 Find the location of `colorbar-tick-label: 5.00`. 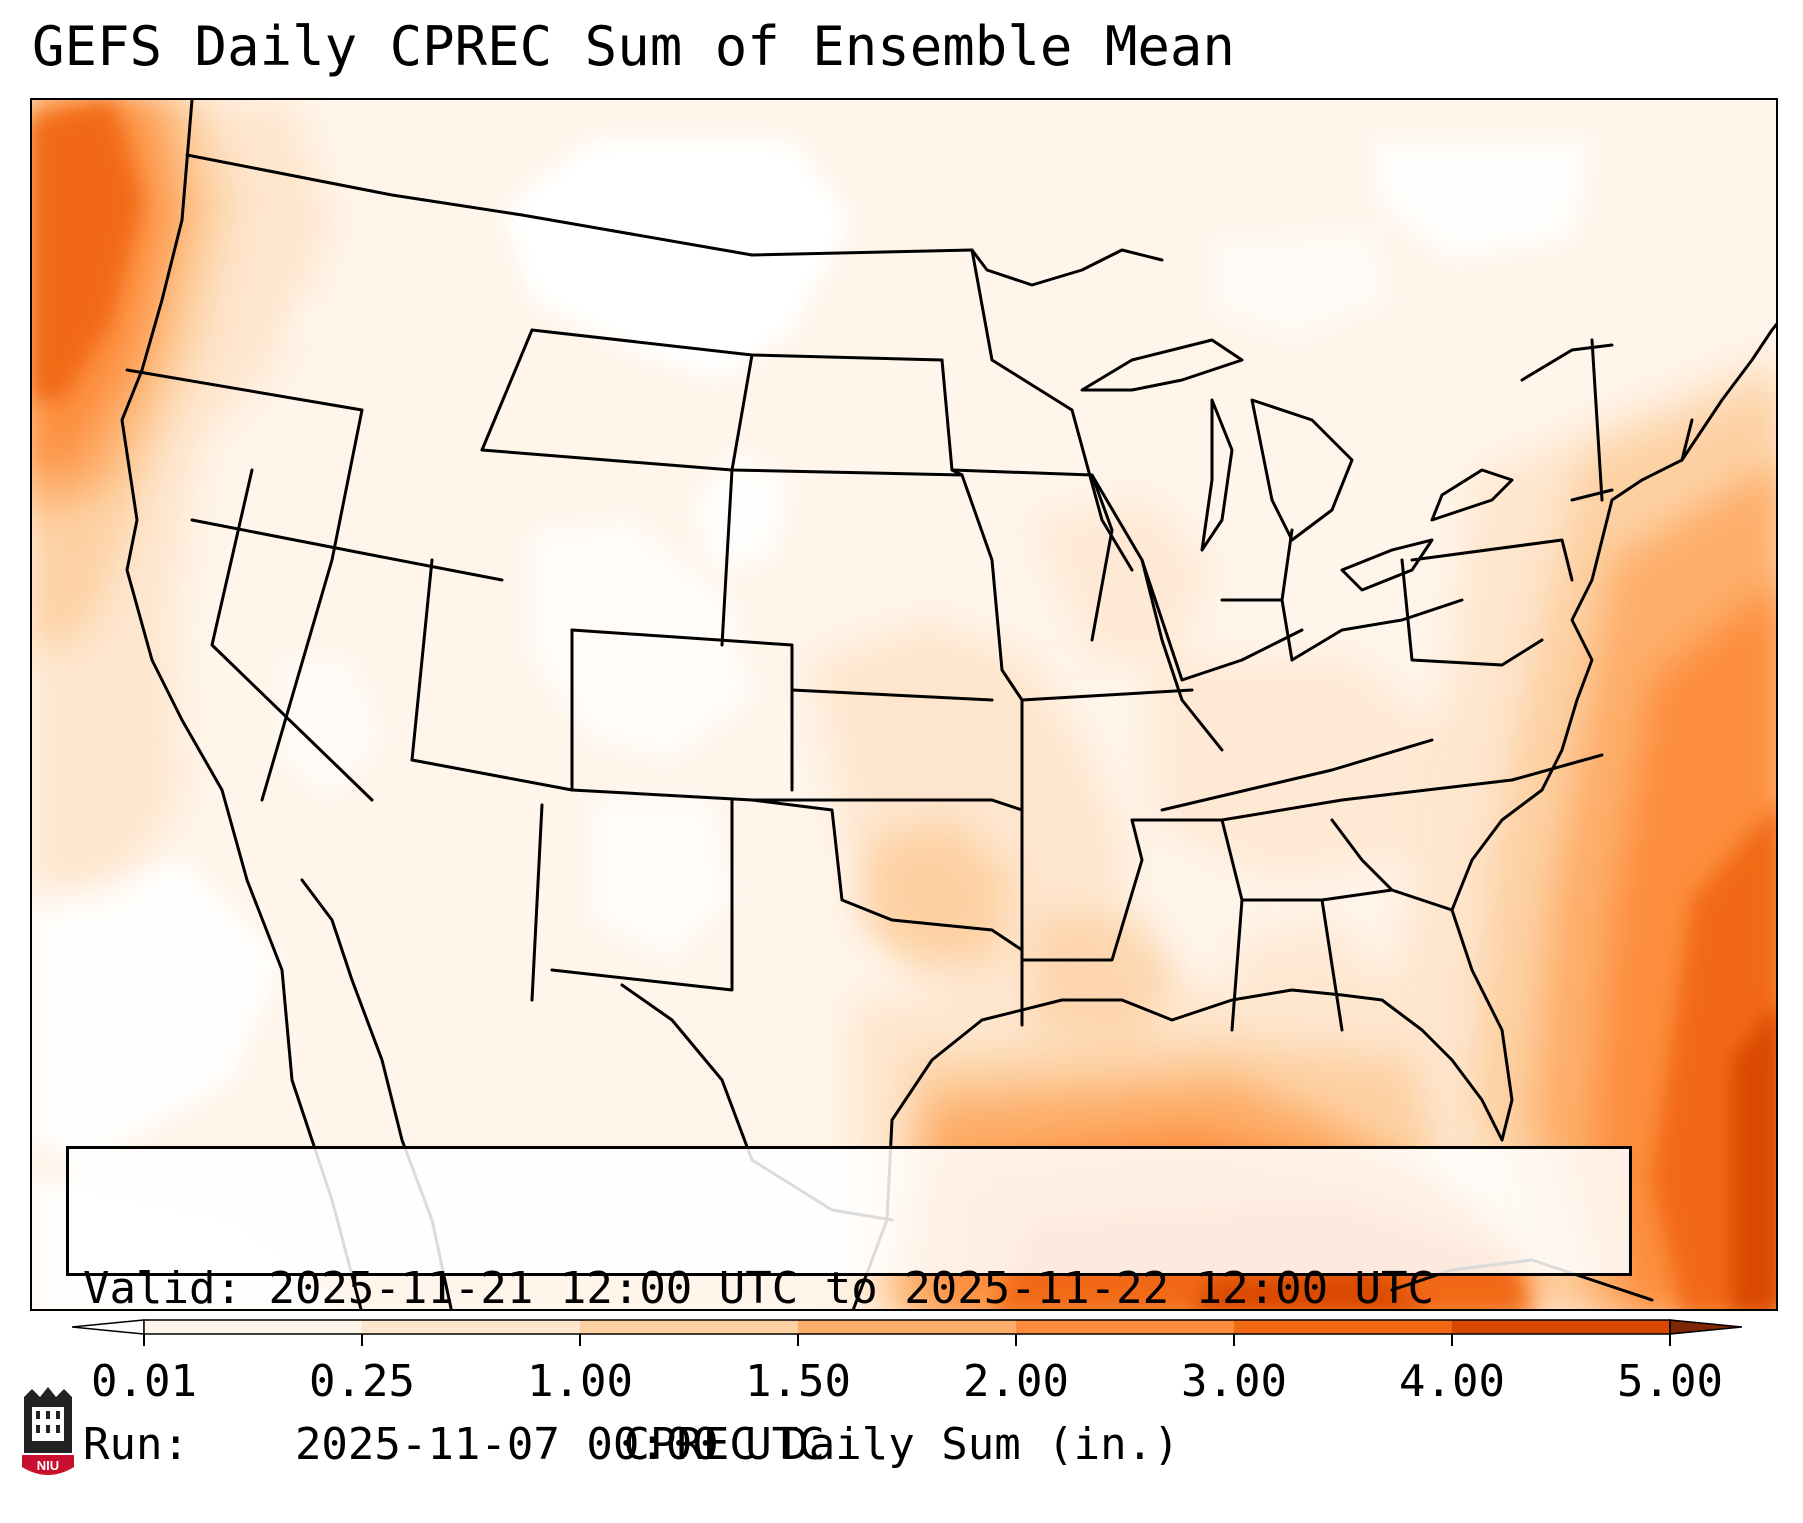

colorbar-tick-label: 5.00 is located at coordinates (1670, 1381).